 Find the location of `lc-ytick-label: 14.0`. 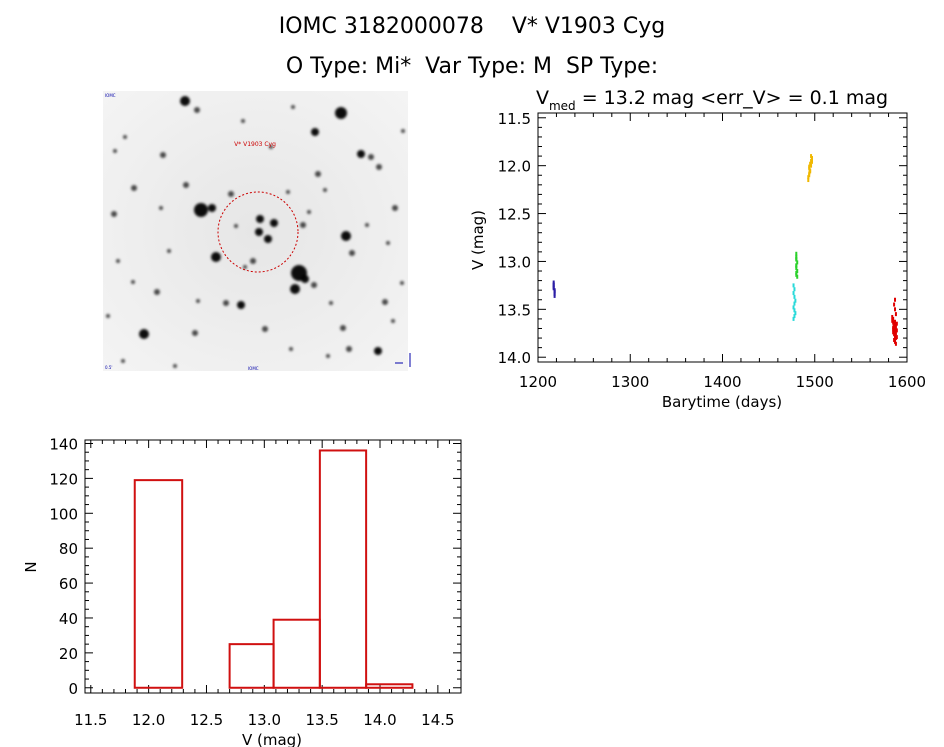

lc-ytick-label: 14.0 is located at coordinates (514, 358).